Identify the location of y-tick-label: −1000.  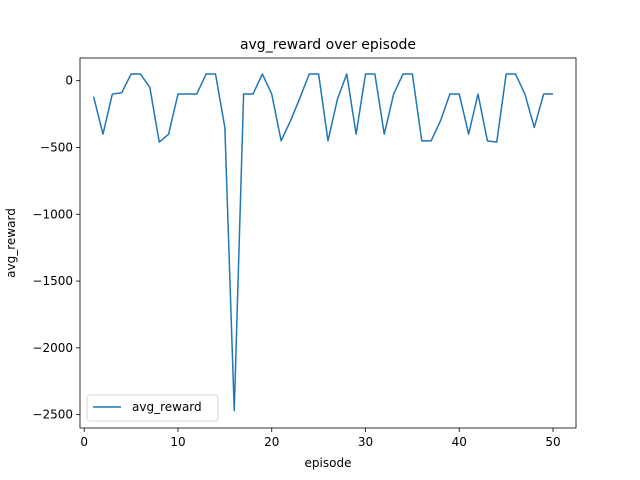
(52, 214).